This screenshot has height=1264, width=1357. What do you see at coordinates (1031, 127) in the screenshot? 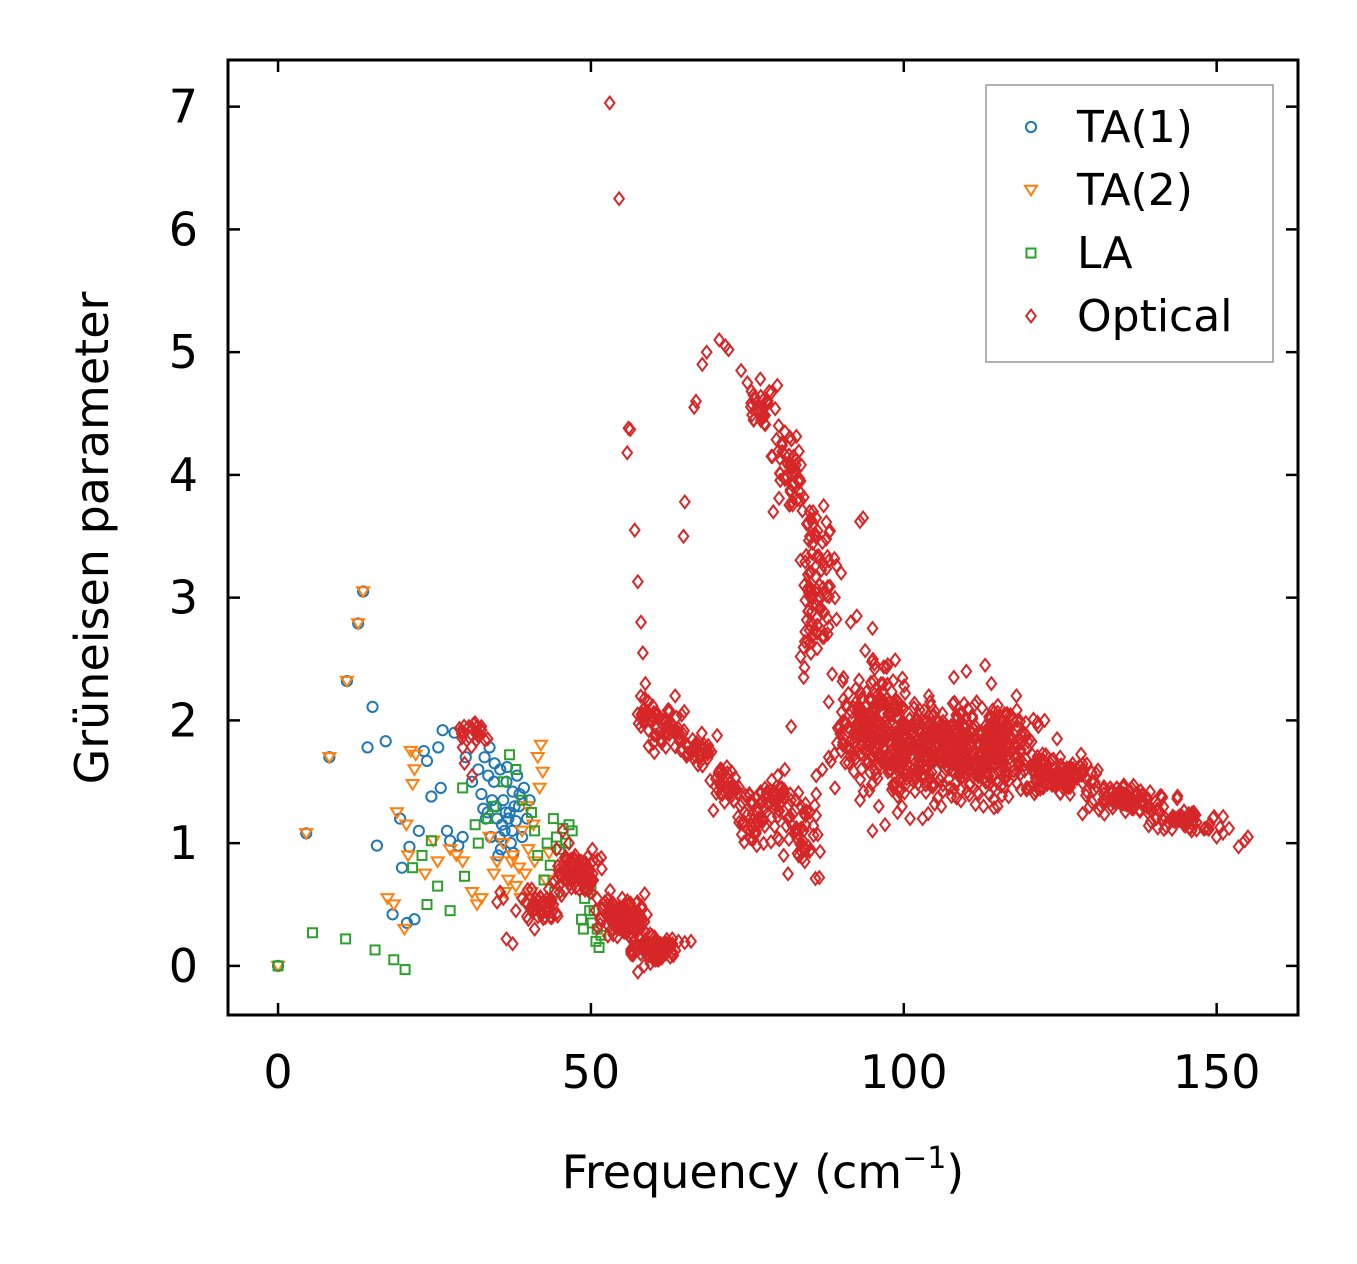
I see `legend-marker` at bounding box center [1031, 127].